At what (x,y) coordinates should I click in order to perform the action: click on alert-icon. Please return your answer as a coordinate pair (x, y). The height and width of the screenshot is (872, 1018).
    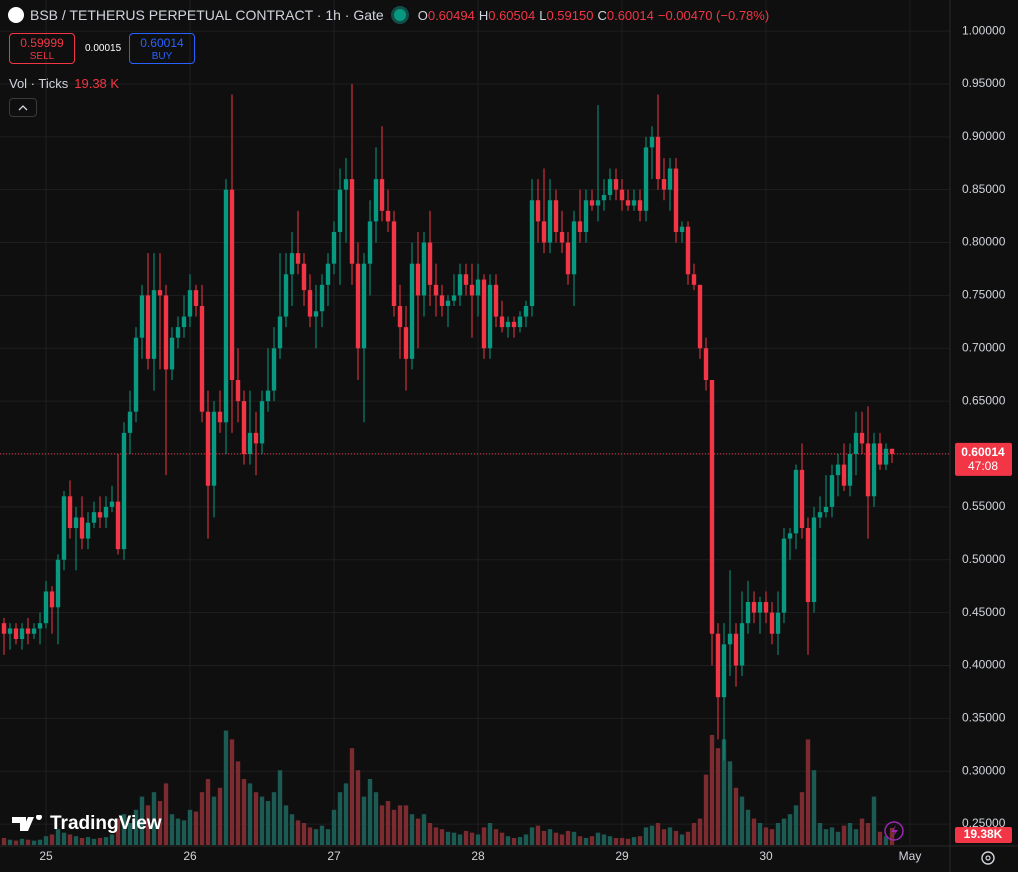
    Looking at the image, I should click on (894, 831).